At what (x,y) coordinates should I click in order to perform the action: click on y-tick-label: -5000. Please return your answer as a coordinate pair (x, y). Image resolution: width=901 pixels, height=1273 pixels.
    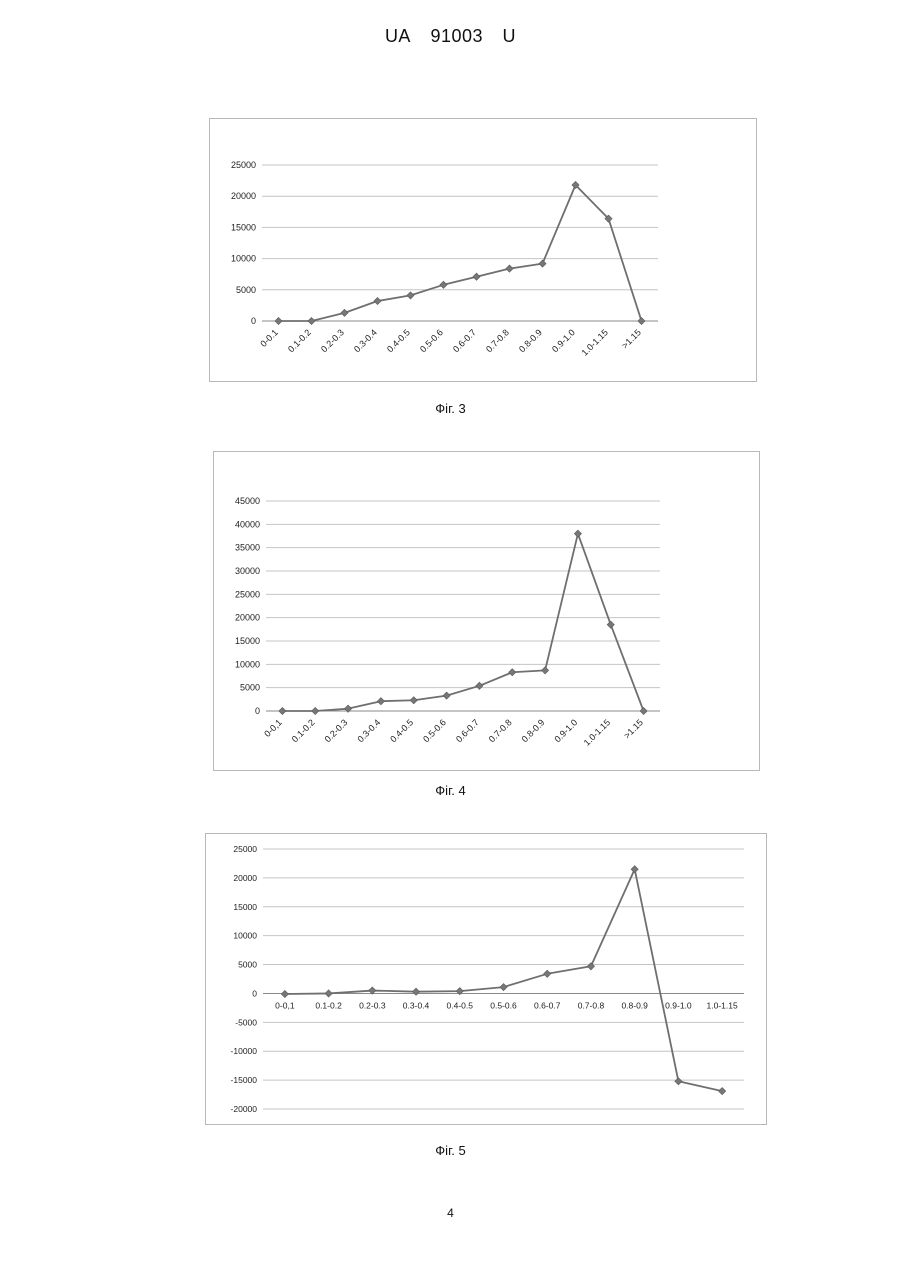
    Looking at the image, I should click on (246, 1022).